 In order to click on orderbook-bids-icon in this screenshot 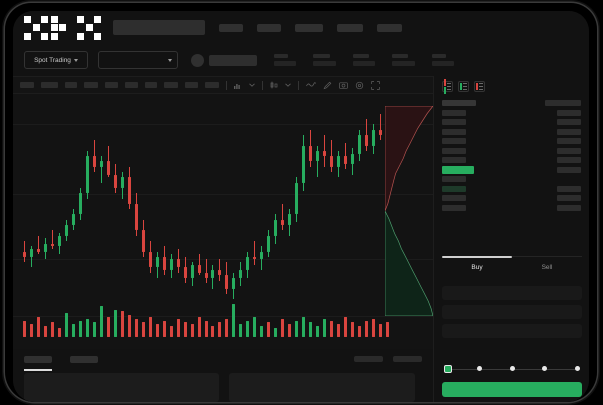, I will do `click(463, 86)`.